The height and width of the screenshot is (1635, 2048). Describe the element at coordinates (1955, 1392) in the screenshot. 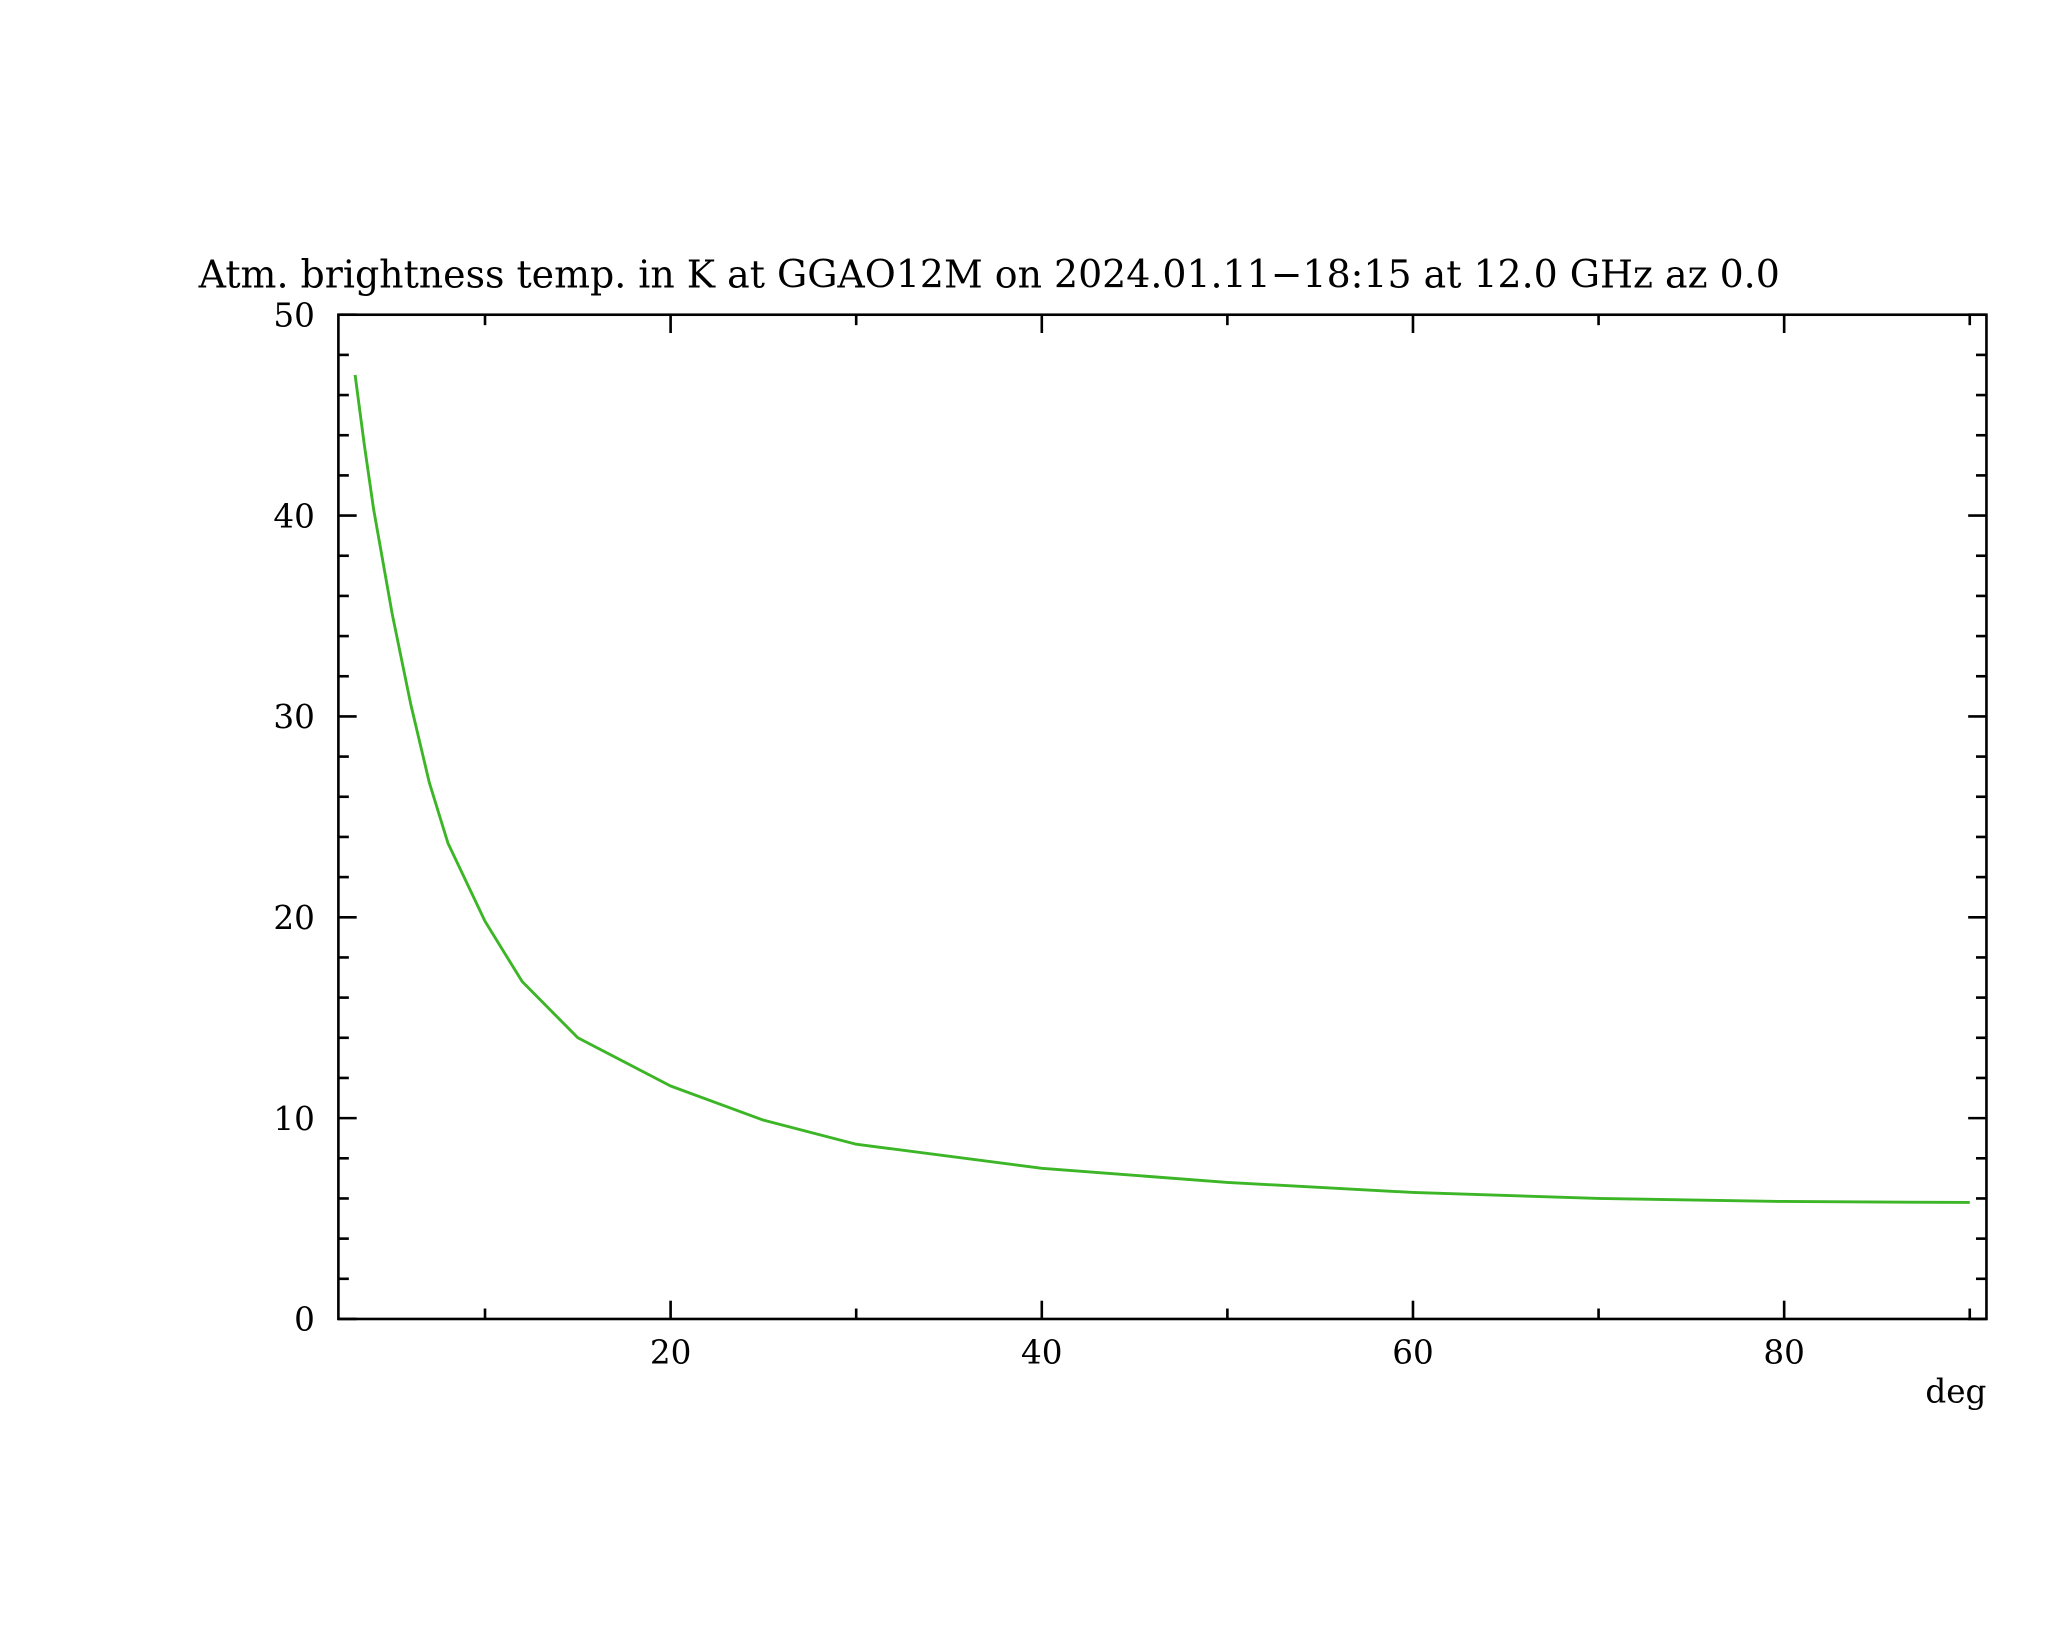

I see `x-axis-label: deg` at that location.